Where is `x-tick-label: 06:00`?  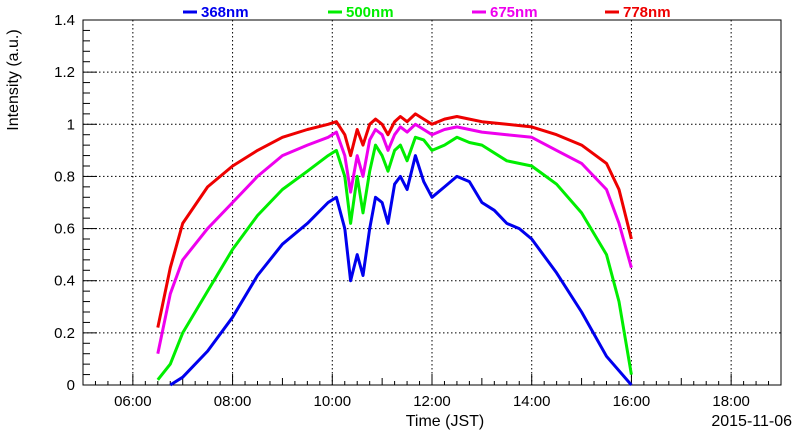
x-tick-label: 06:00 is located at coordinates (133, 401).